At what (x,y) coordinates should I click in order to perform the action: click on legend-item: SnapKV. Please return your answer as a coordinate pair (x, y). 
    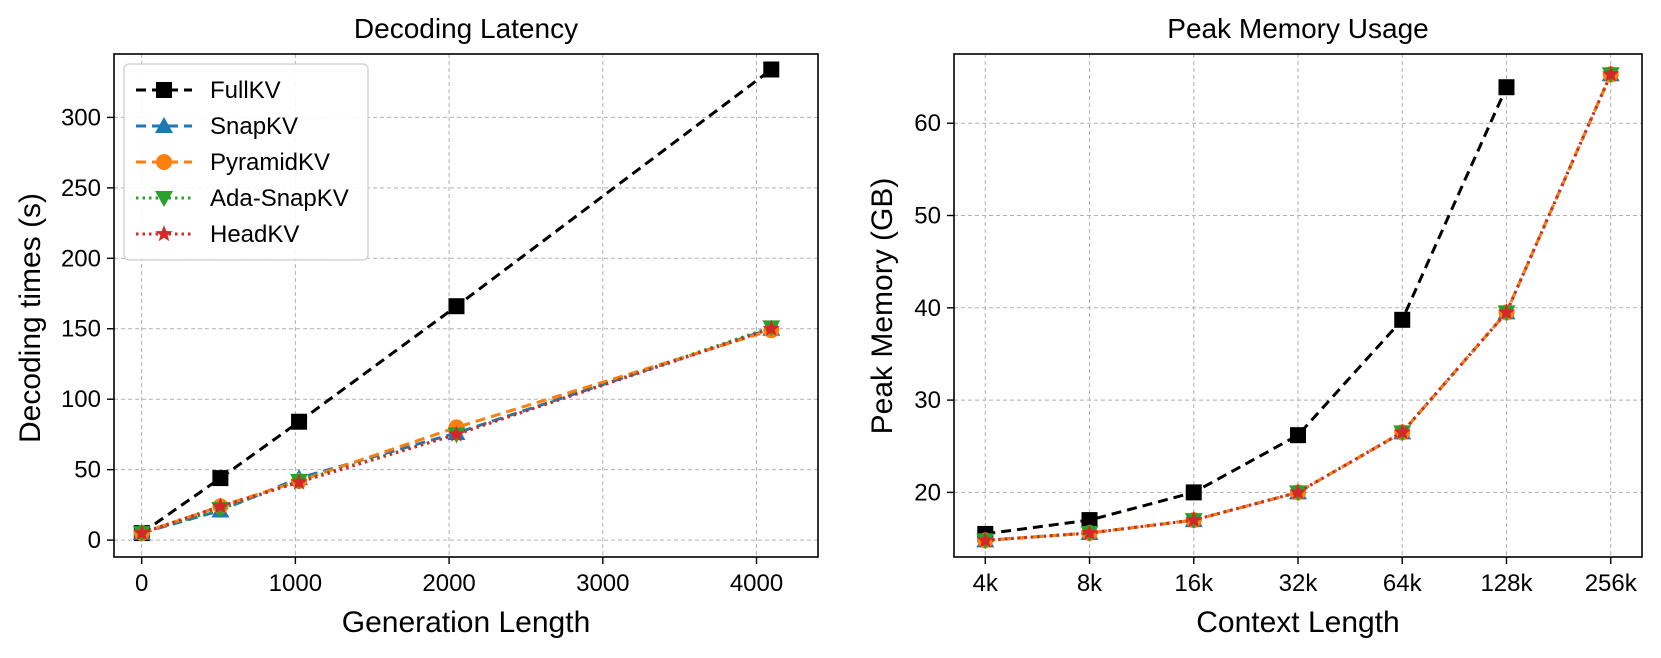
    Looking at the image, I should click on (217, 126).